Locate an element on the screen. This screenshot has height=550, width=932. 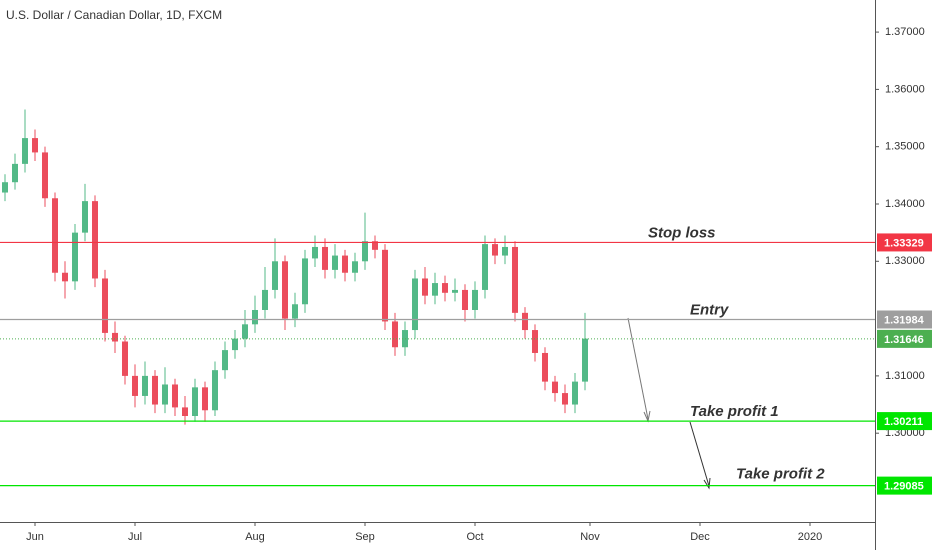
chart-title: U.S. Dollar / Canadian Dollar, 1D, FXCM is located at coordinates (114, 15).